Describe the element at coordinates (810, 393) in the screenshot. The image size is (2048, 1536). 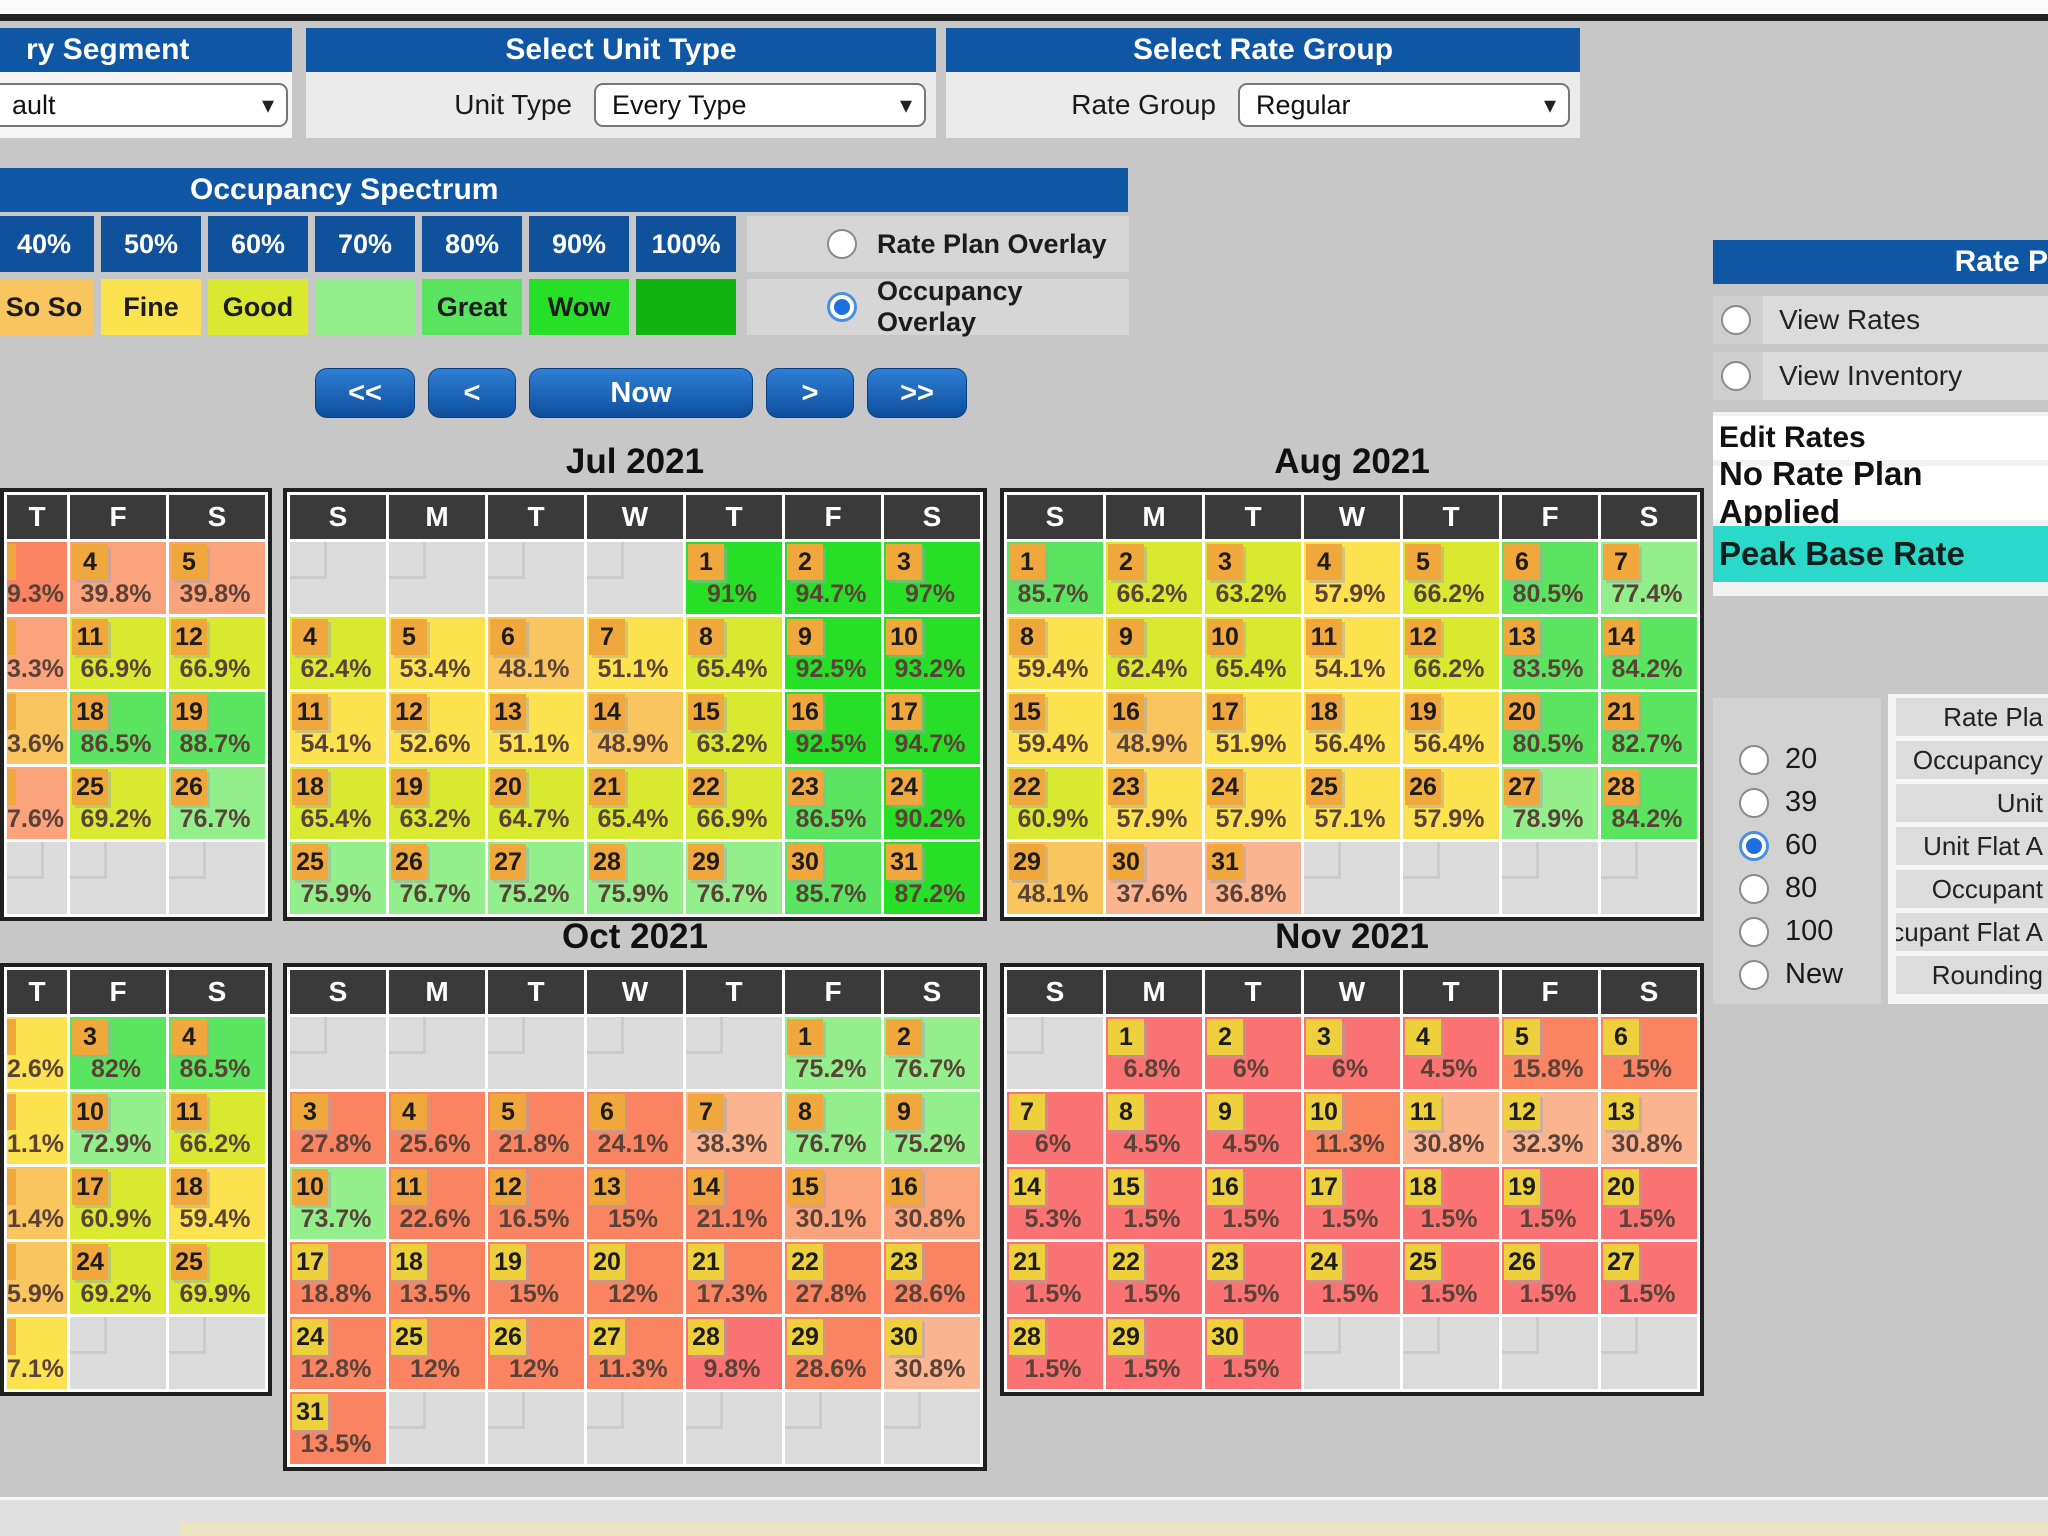
I see `nav-forward-button: >` at that location.